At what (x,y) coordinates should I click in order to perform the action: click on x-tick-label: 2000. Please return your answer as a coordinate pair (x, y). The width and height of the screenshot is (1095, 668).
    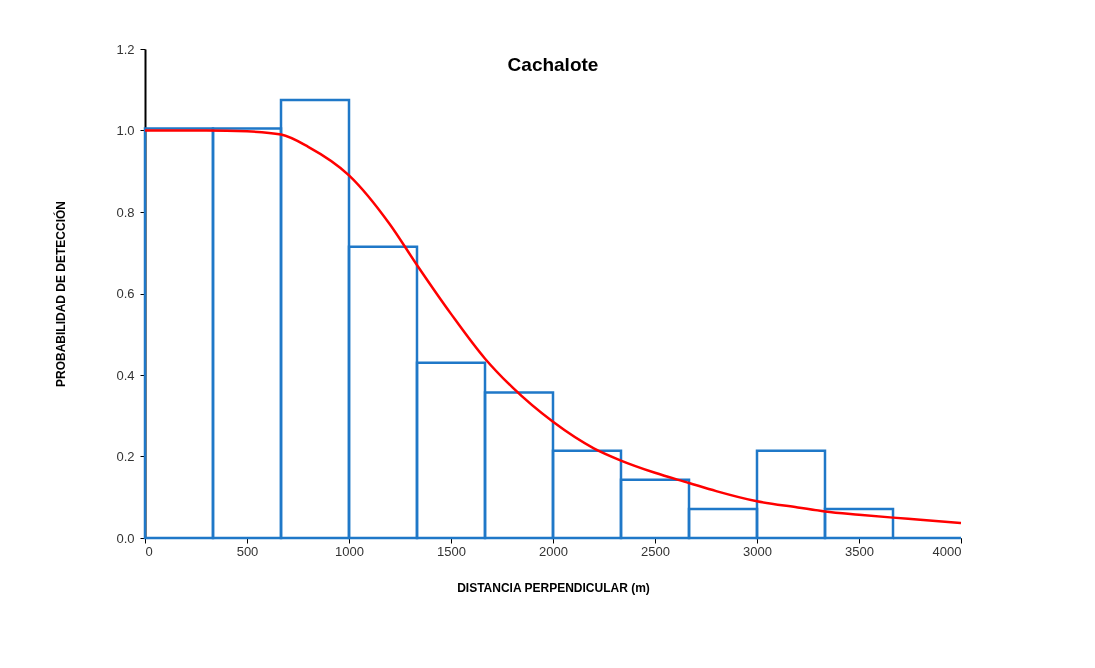
    Looking at the image, I should click on (553, 551).